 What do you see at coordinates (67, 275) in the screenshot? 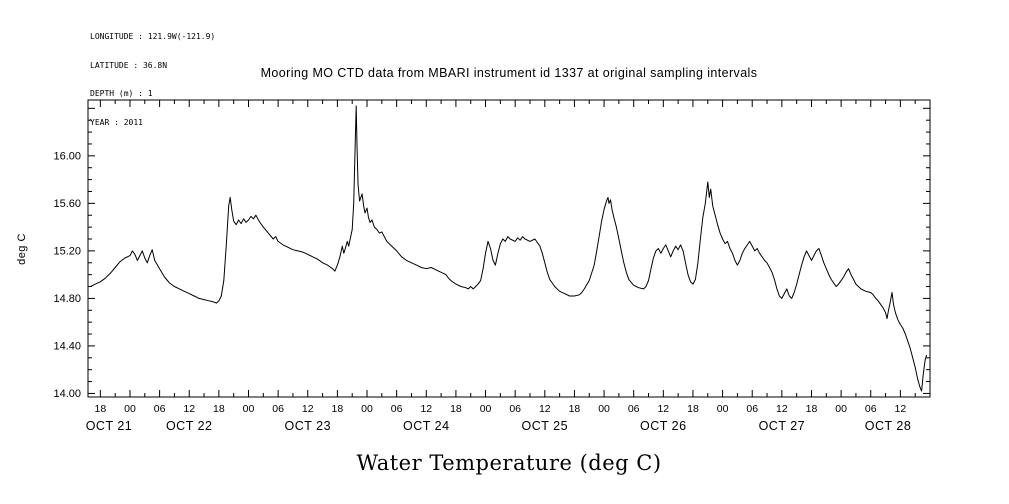
I see `y-tick-labels: 14.00 14.40 14.80 15.20 15.60 16.00` at bounding box center [67, 275].